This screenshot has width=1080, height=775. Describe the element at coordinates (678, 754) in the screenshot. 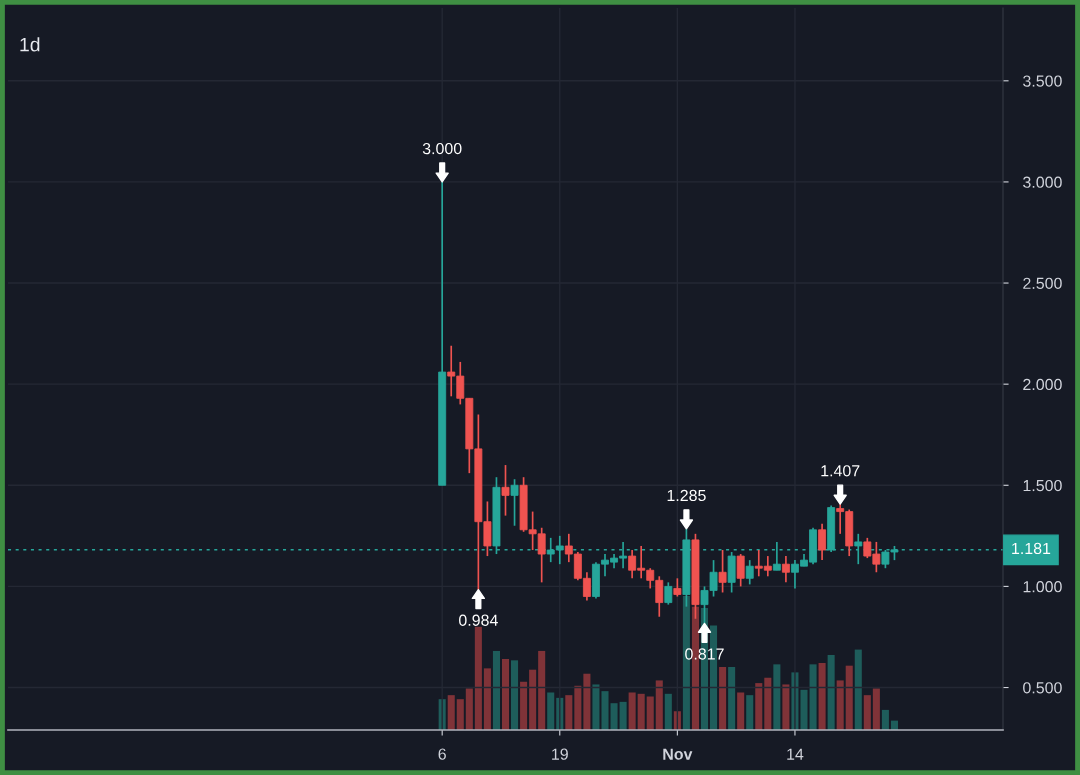

I see `x-tick-label: Nov` at that location.